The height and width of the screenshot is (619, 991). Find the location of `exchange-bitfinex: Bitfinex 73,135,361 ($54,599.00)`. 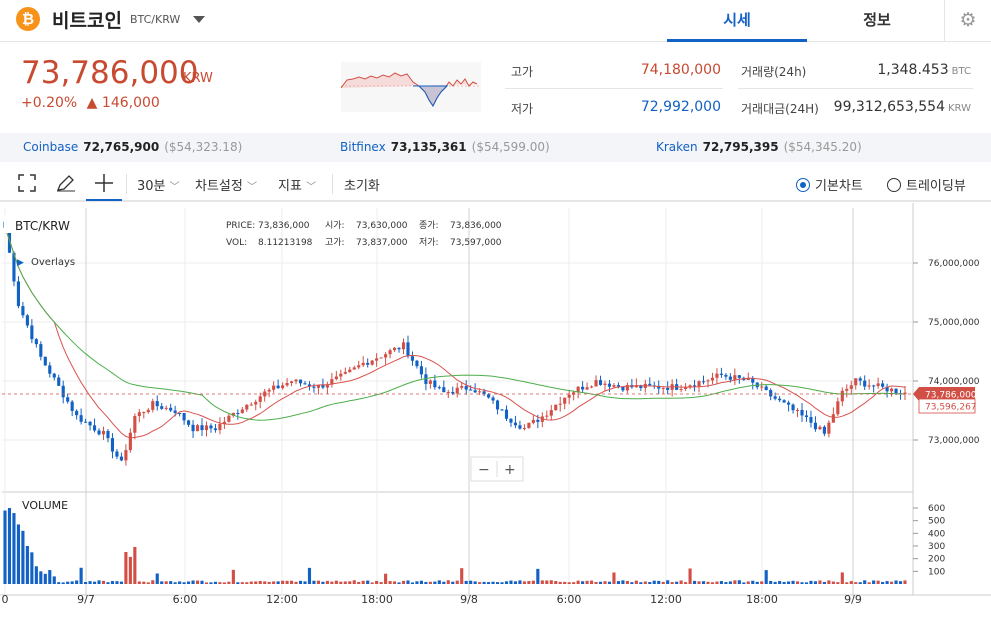

exchange-bitfinex: Bitfinex 73,135,361 ($54,599.00) is located at coordinates (445, 147).